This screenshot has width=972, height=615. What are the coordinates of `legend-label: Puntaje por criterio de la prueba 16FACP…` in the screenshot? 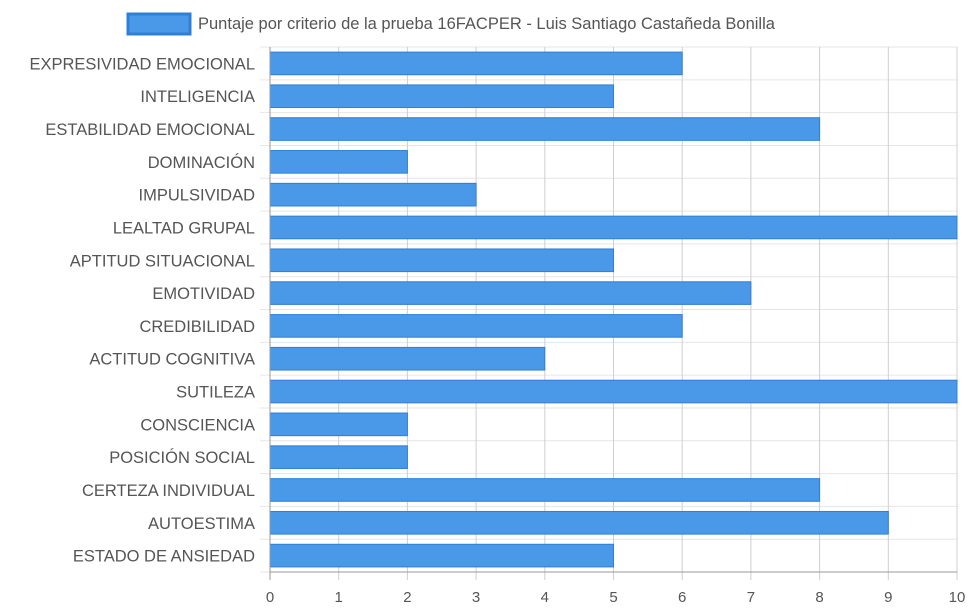 It's located at (487, 24).